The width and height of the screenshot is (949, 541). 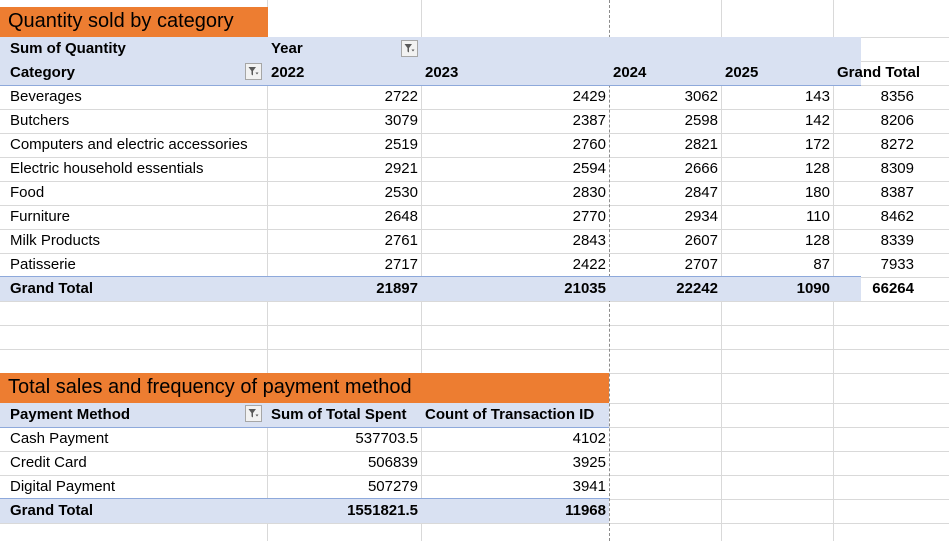 What do you see at coordinates (55, 240) in the screenshot?
I see `row-label: Milk Products` at bounding box center [55, 240].